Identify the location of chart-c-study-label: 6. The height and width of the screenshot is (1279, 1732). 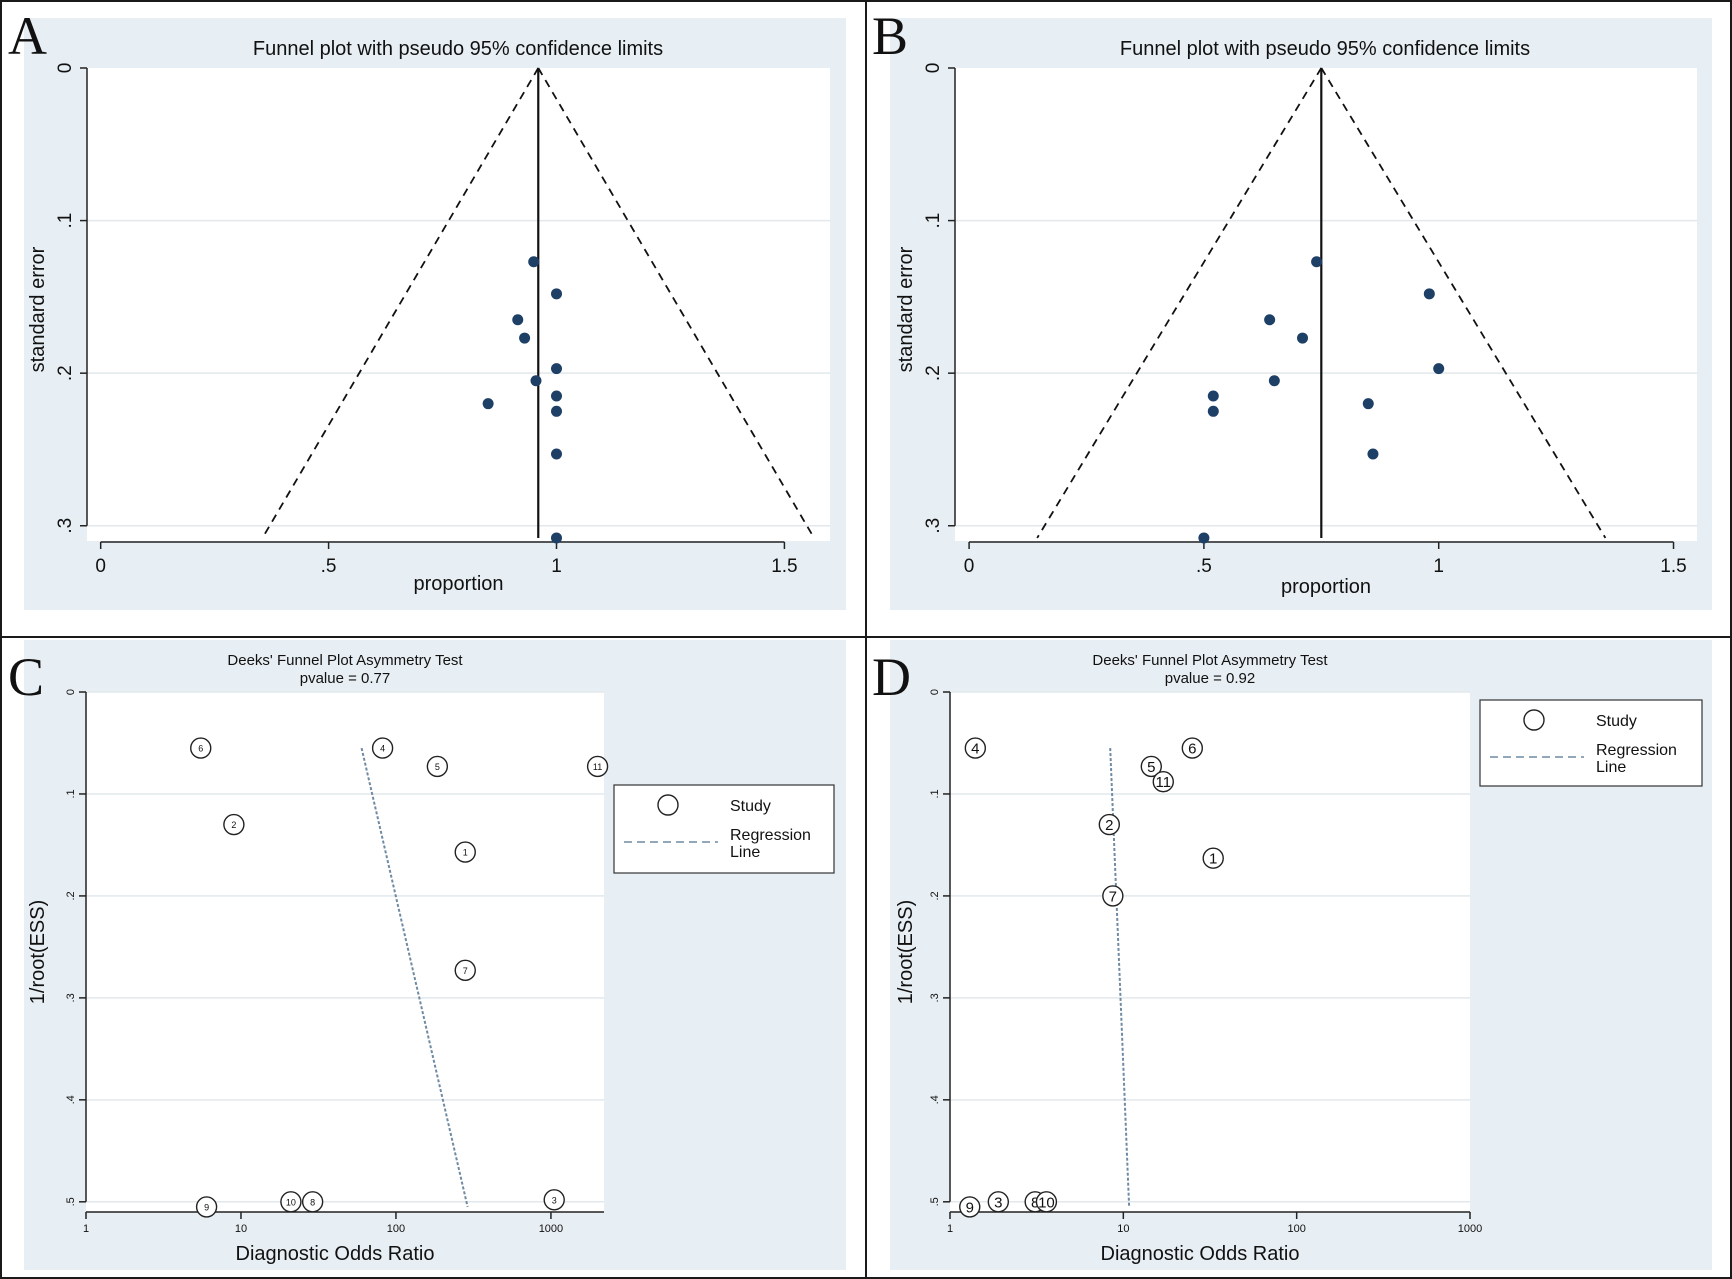
(200, 749).